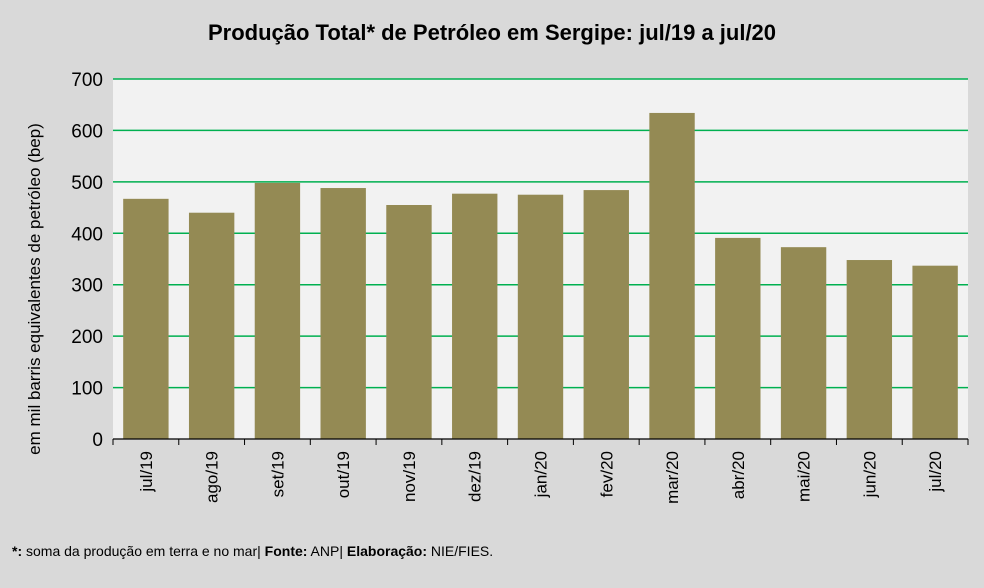  I want to click on source-text: ANP|, so click(327, 551).